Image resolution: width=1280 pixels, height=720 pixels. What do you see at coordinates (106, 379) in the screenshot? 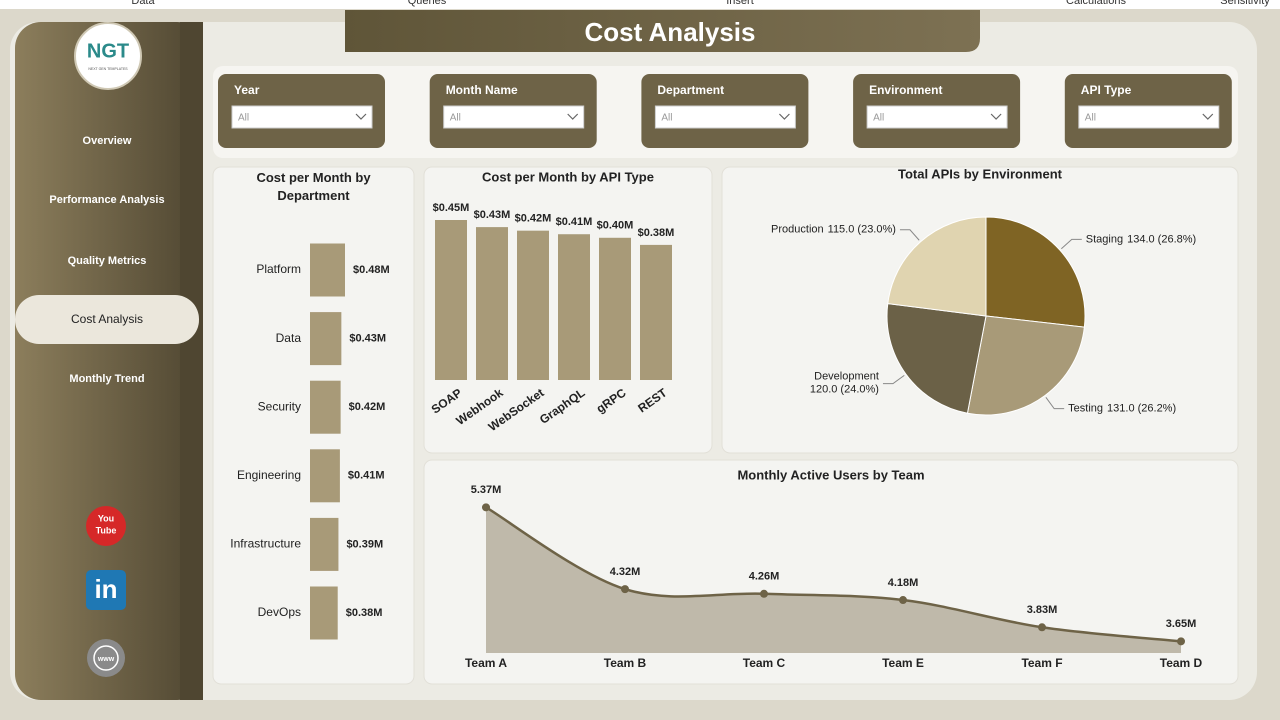
I see `nav-item: Monthly Trend` at bounding box center [106, 379].